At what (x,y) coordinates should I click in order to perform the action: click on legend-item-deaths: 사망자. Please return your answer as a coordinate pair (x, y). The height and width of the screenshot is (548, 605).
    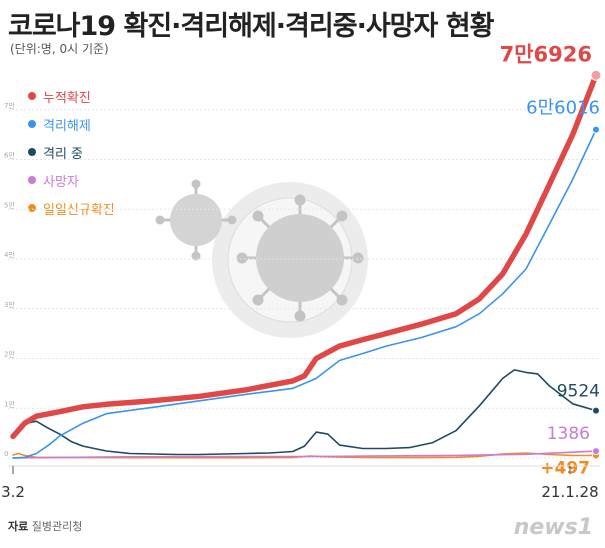
    Looking at the image, I should click on (71, 180).